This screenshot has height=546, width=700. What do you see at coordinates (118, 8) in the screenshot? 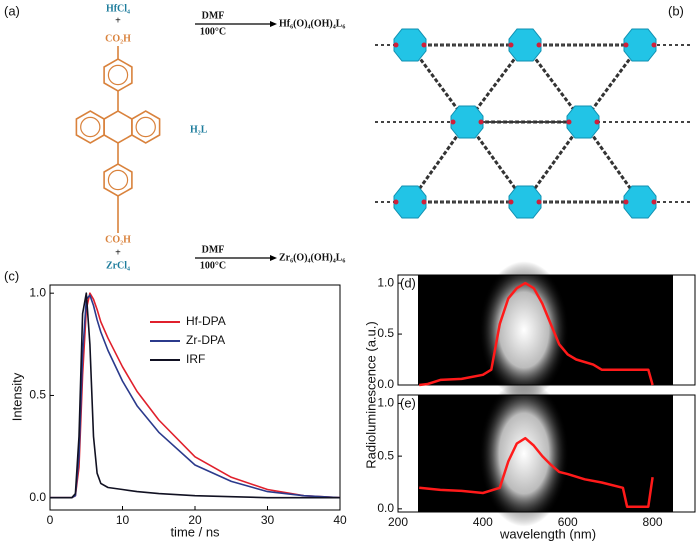
I see `reagent: HfCl₄` at bounding box center [118, 8].